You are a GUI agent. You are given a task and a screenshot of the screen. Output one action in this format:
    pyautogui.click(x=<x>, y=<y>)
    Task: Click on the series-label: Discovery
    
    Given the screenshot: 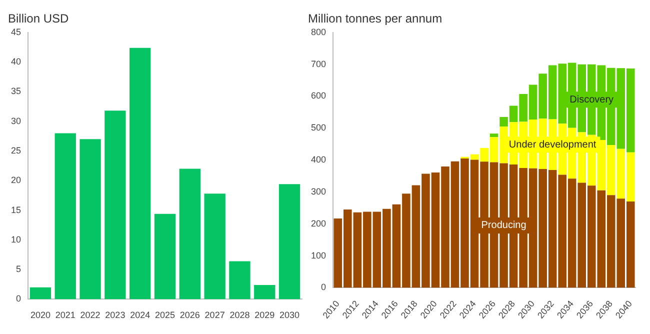 What is the action you would take?
    pyautogui.click(x=592, y=100)
    